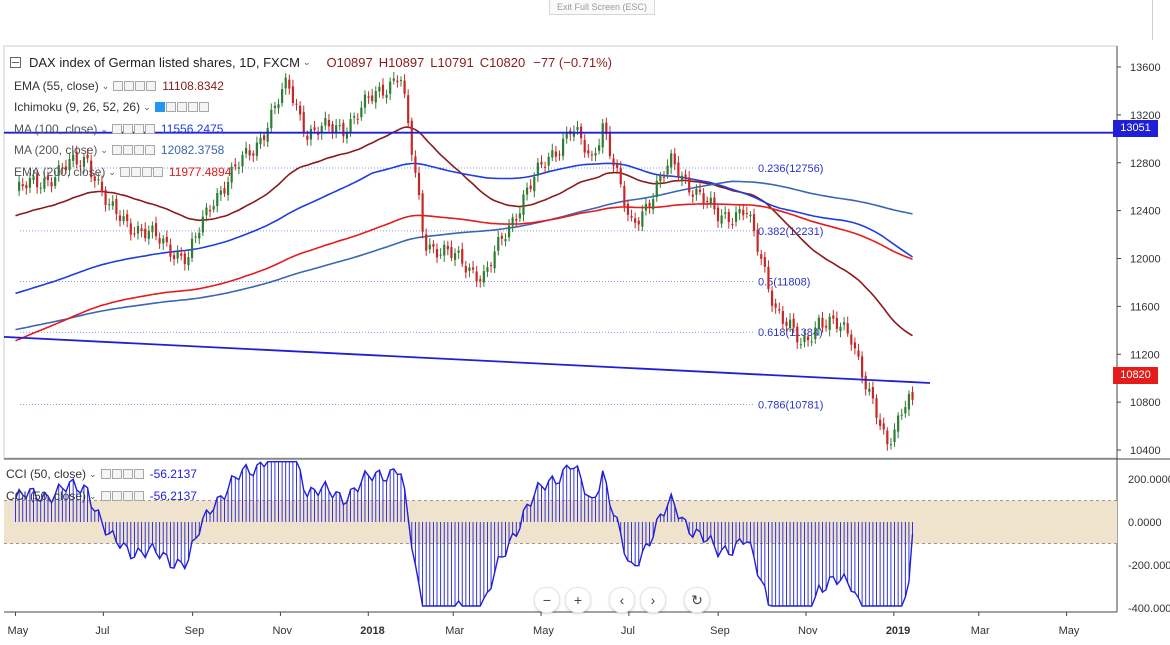 The height and width of the screenshot is (645, 1170). I want to click on minus-box-icon, so click(15, 62).